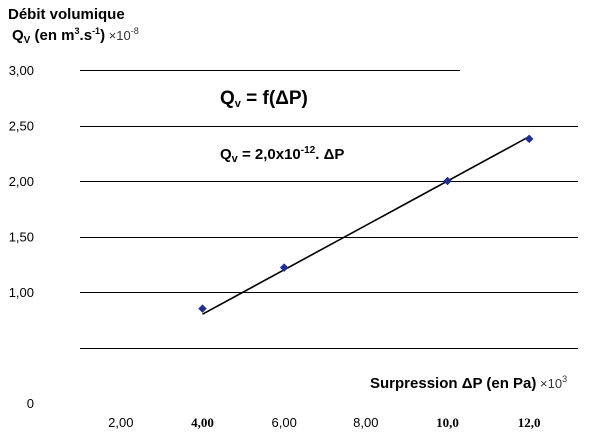 The width and height of the screenshot is (591, 441). What do you see at coordinates (30, 403) in the screenshot?
I see `y-tick-label-5: 0` at bounding box center [30, 403].